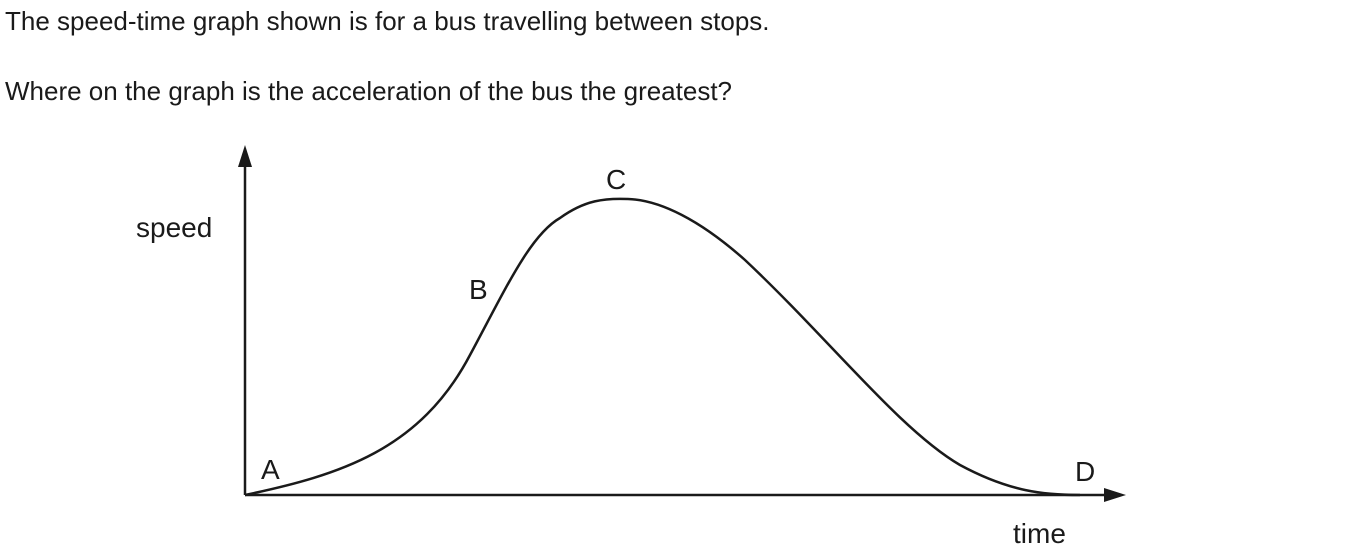  I want to click on point-label-a: A, so click(270, 469).